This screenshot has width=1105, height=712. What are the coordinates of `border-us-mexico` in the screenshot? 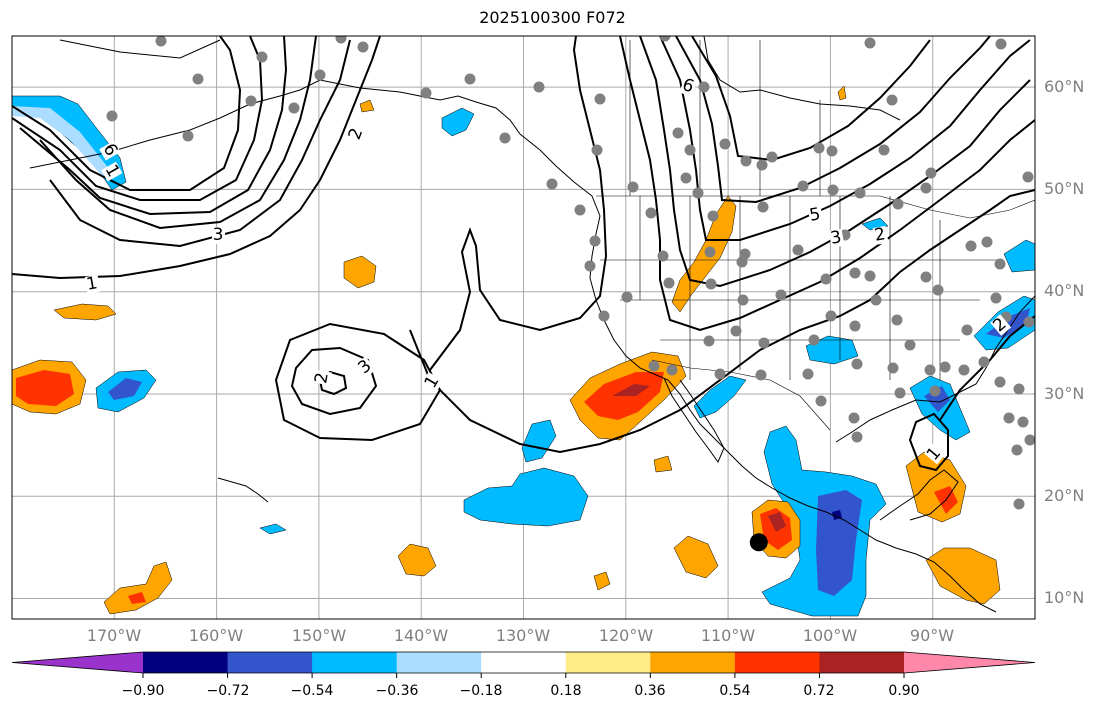 It's located at (741, 395).